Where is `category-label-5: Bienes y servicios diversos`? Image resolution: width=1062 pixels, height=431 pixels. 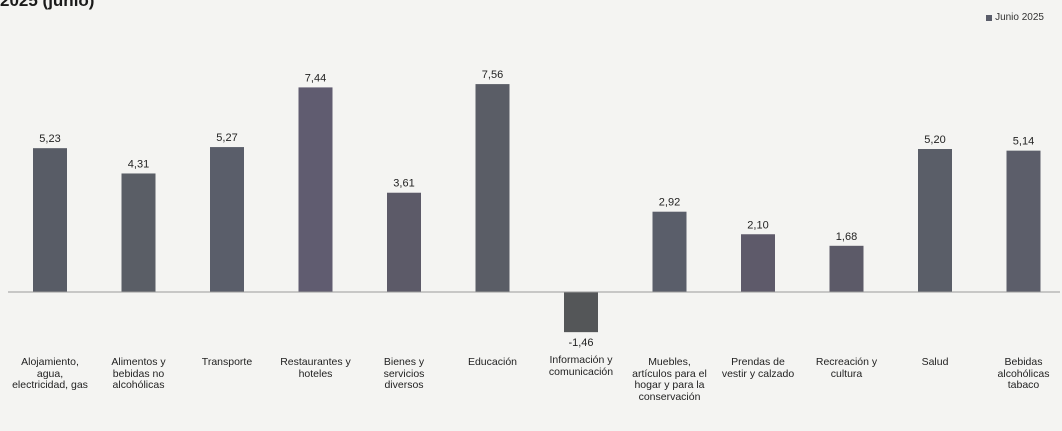
category-label-5: Bienes y servicios diversos is located at coordinates (404, 373).